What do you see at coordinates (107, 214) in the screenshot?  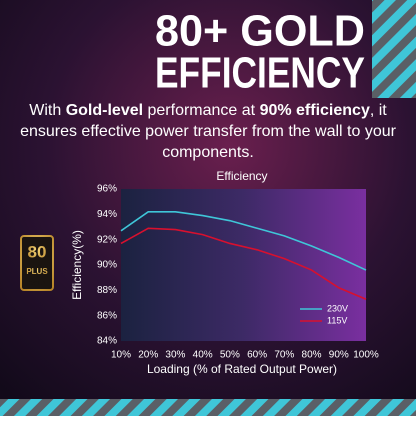 I see `y-tick-label: 94%` at bounding box center [107, 214].